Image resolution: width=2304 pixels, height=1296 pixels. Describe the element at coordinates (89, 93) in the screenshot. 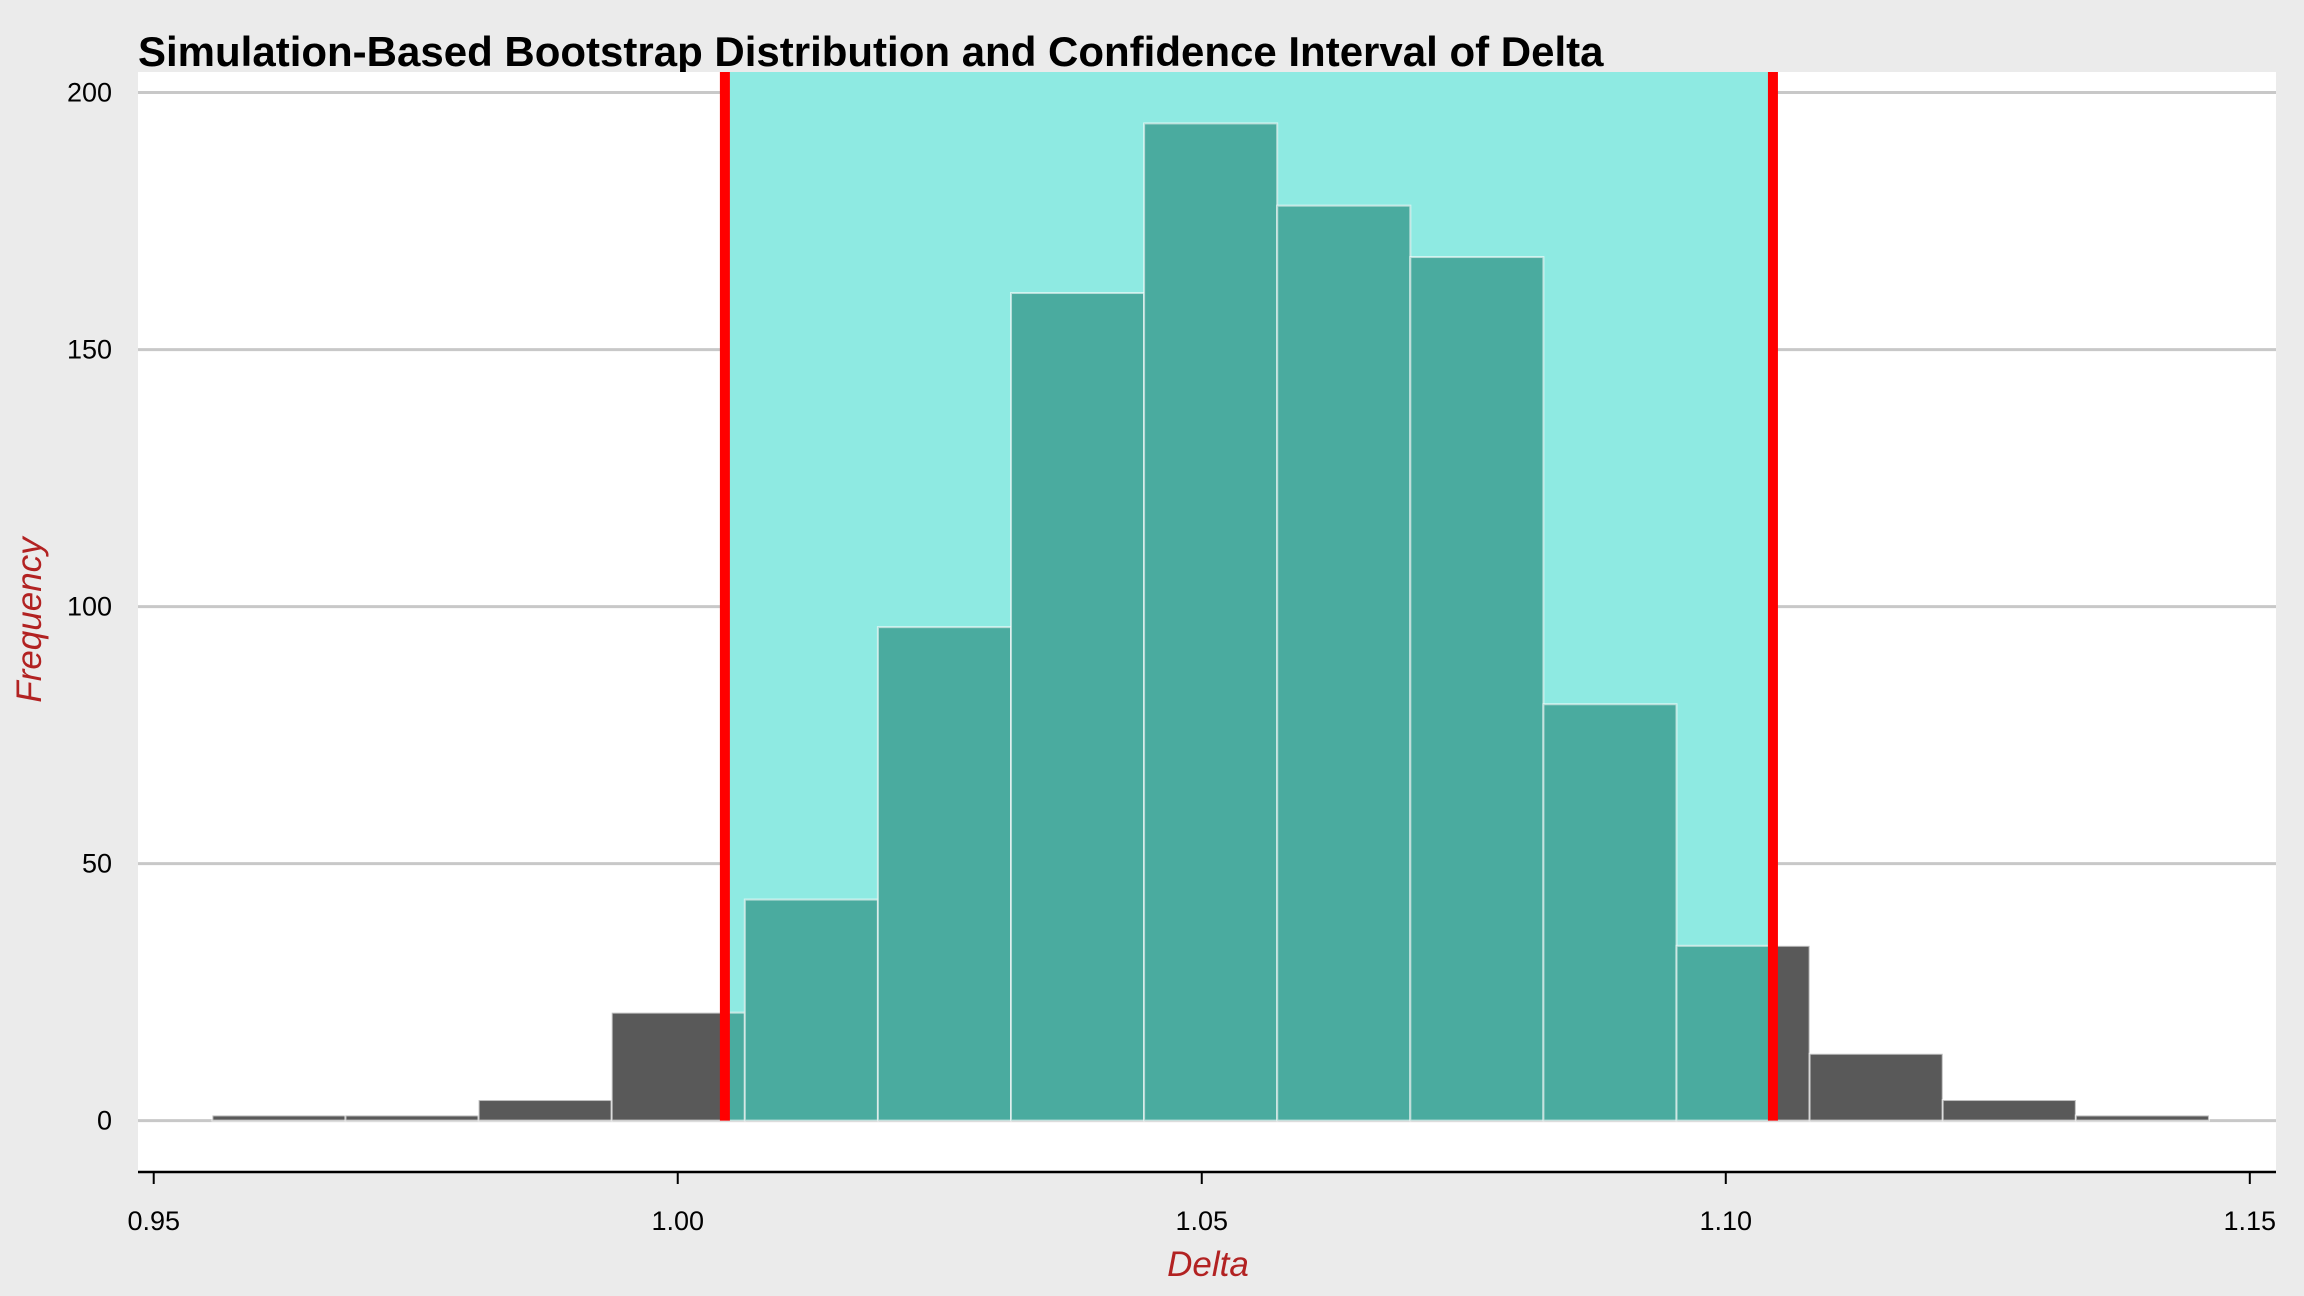

I see `y-tick-label-200: 200` at that location.